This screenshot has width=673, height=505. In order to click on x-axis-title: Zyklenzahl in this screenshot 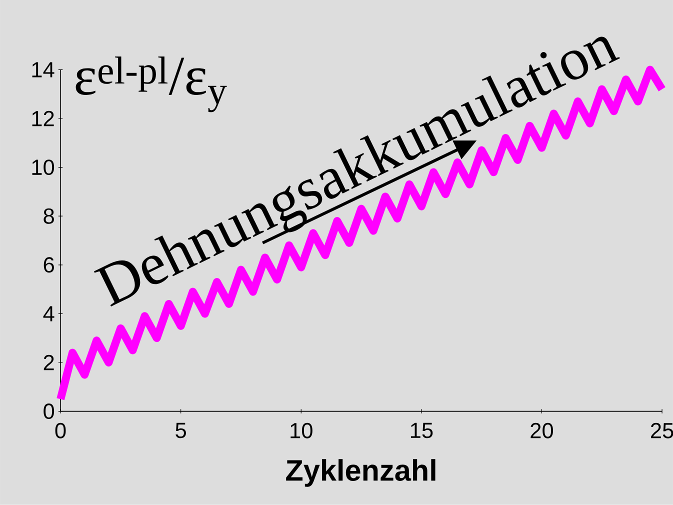, I will do `click(361, 473)`.